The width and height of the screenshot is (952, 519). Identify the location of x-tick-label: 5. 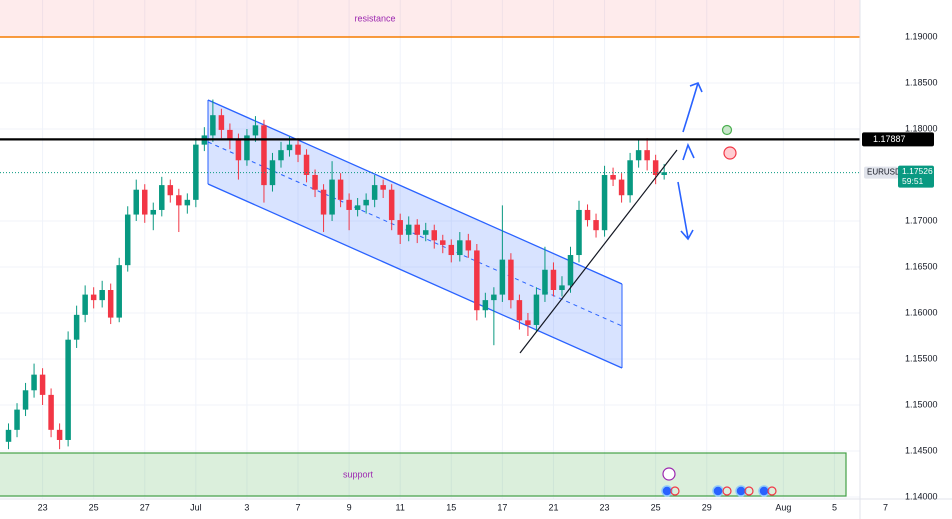
(834, 507).